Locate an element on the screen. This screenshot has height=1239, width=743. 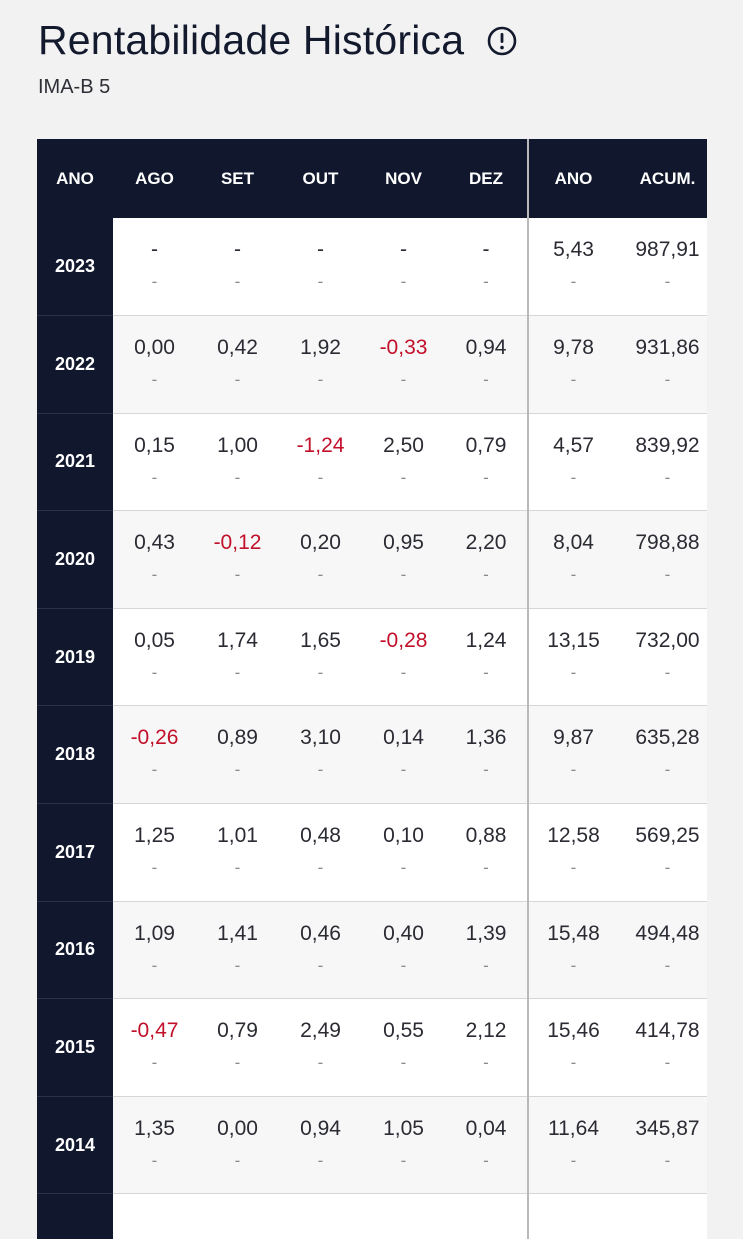
value-cell: 1,92 - is located at coordinates (320, 364).